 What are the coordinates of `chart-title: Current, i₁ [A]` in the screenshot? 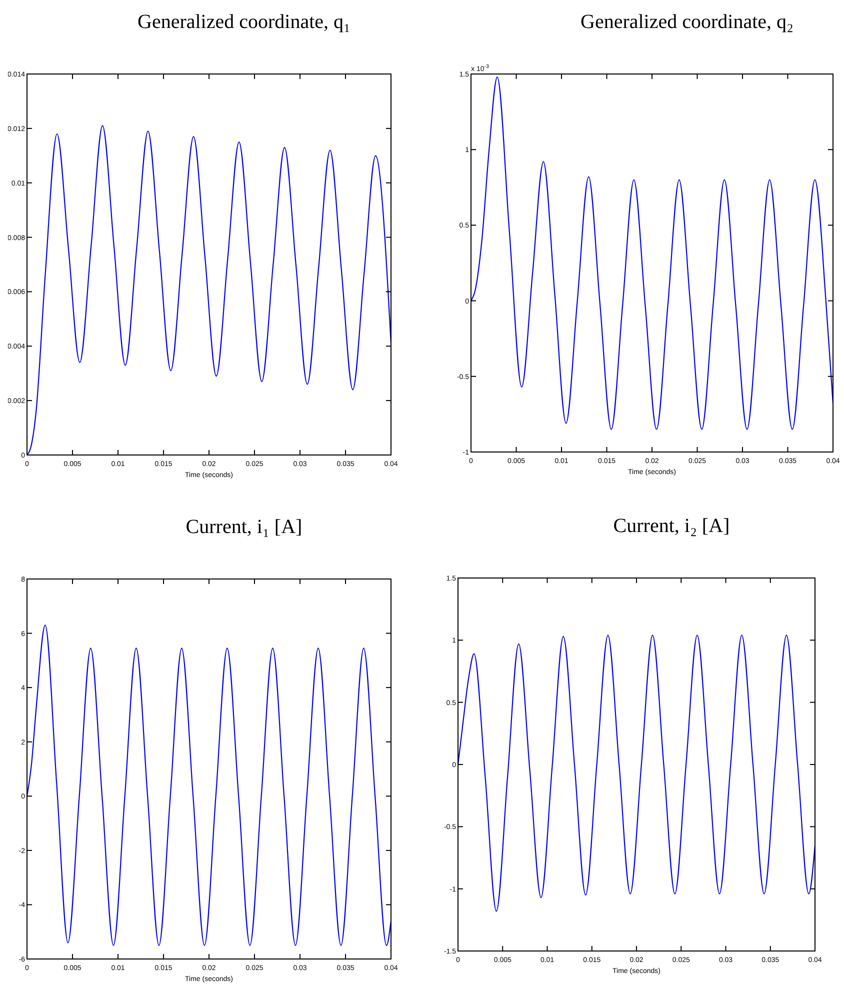 It's located at (244, 527).